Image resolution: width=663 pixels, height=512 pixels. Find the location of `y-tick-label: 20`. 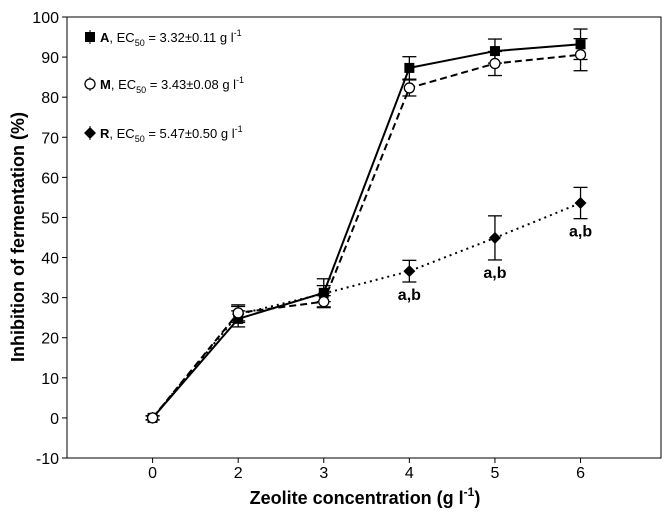

y-tick-label: 20 is located at coordinates (50, 339).